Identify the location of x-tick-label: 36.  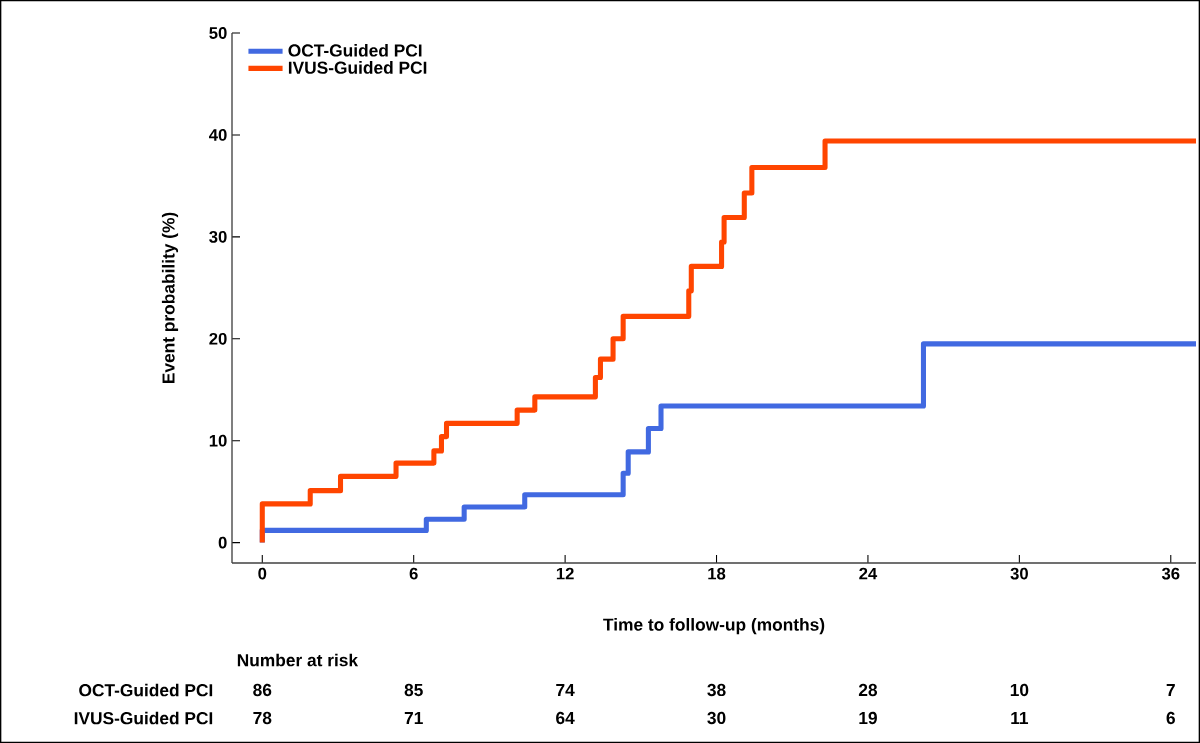
(1170, 573).